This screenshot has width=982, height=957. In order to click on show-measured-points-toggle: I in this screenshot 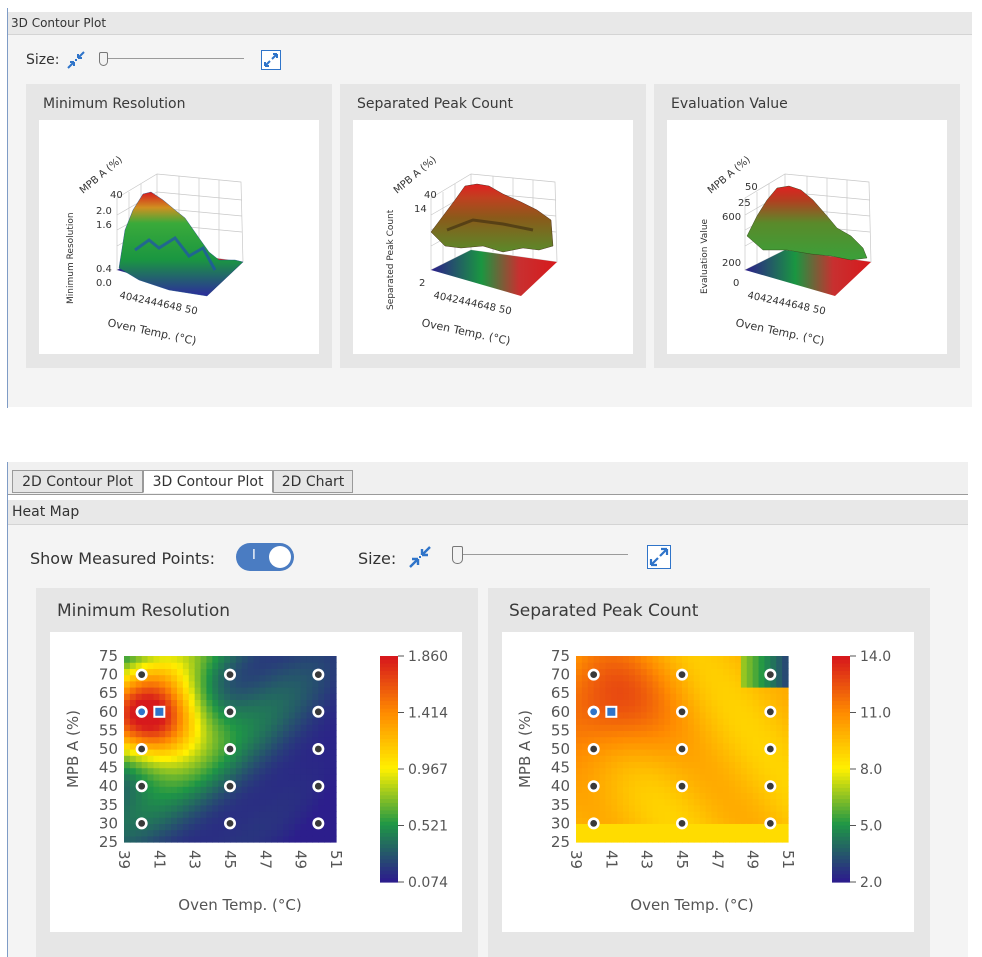, I will do `click(265, 557)`.